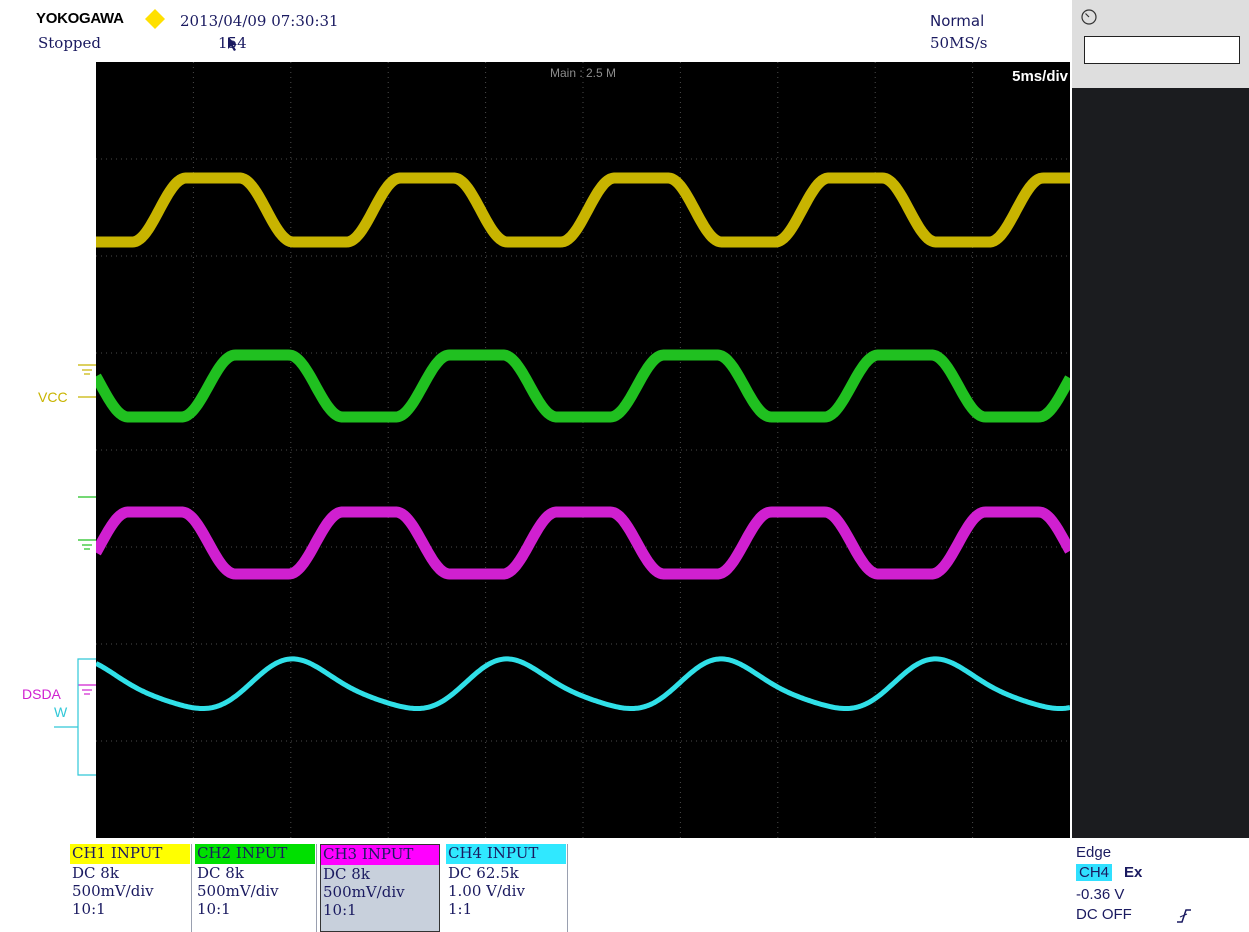 This screenshot has height=932, width=1249. I want to click on ch3-coupling: DC 8k, so click(346, 874).